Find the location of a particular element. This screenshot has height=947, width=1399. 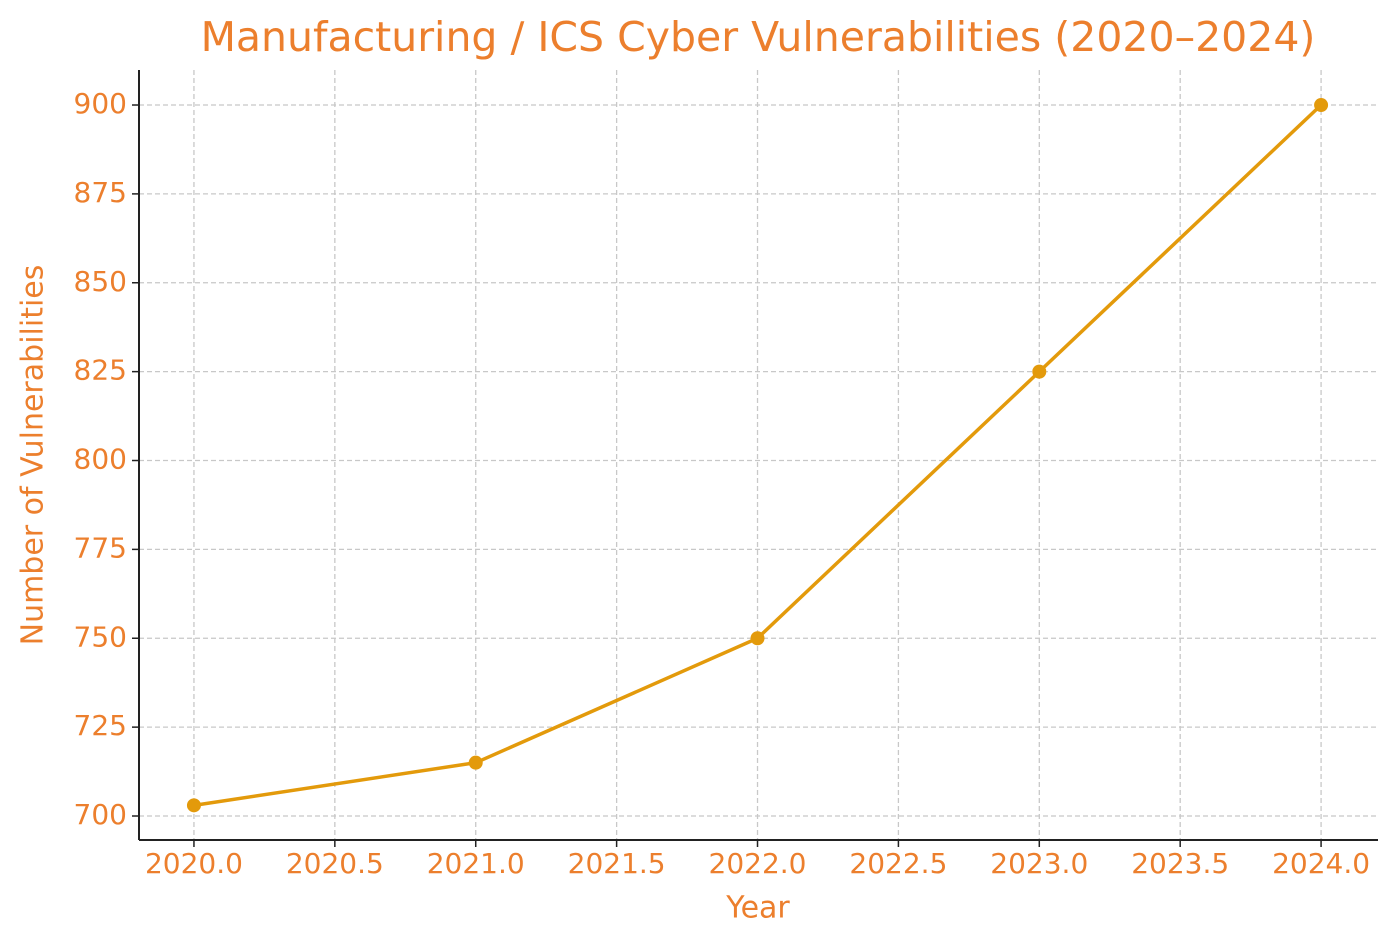

x-tick-label: 2020.5 is located at coordinates (335, 863).